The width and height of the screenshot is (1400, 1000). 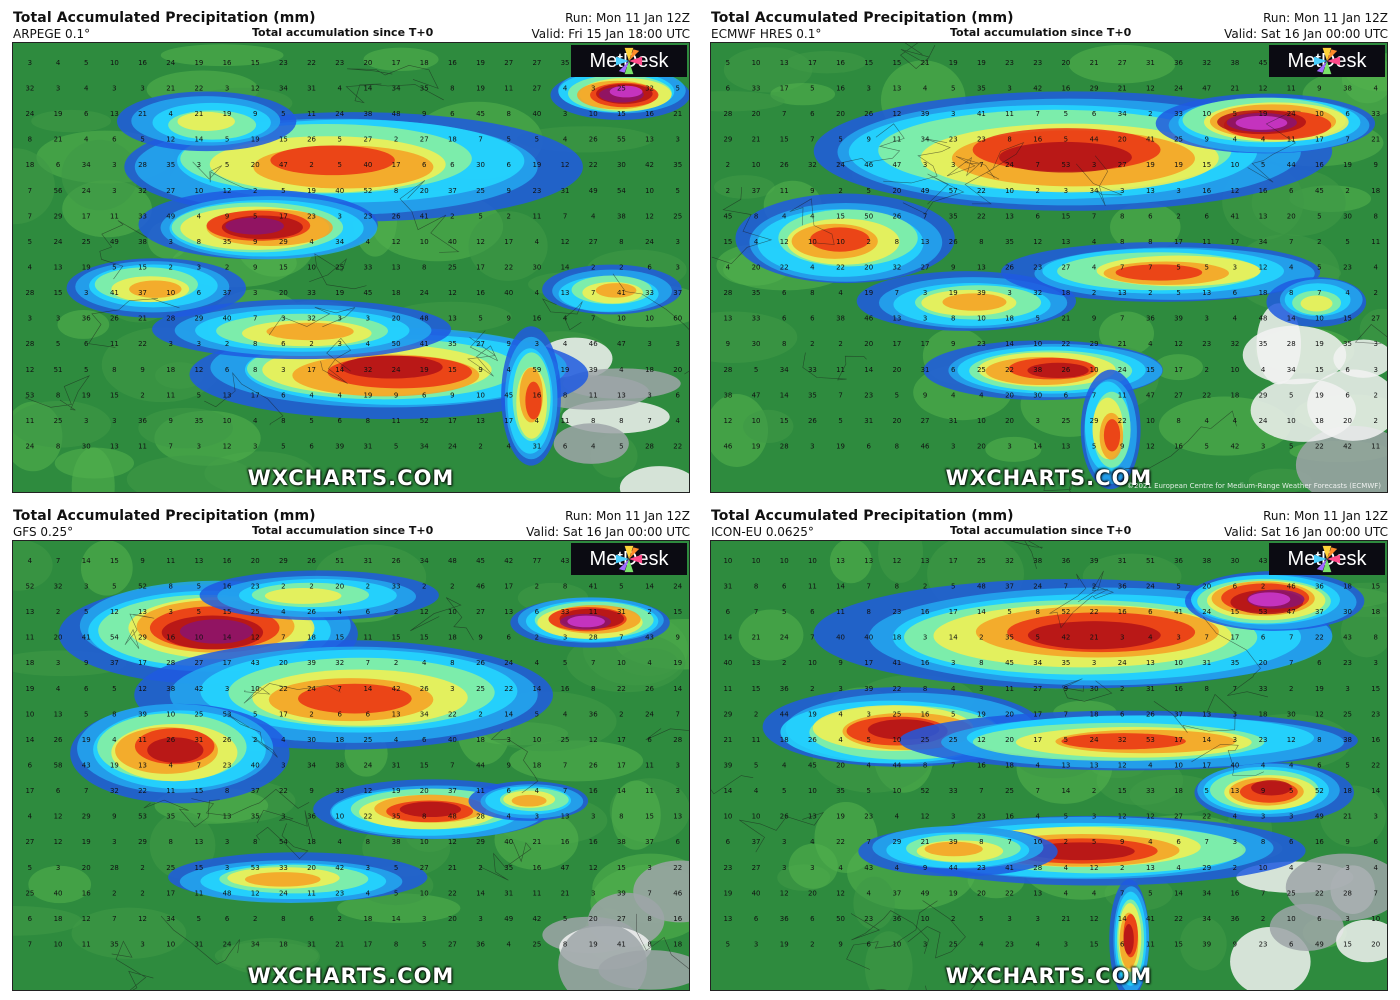 What do you see at coordinates (1263, 612) in the screenshot?
I see `accumulation-value: 53` at bounding box center [1263, 612].